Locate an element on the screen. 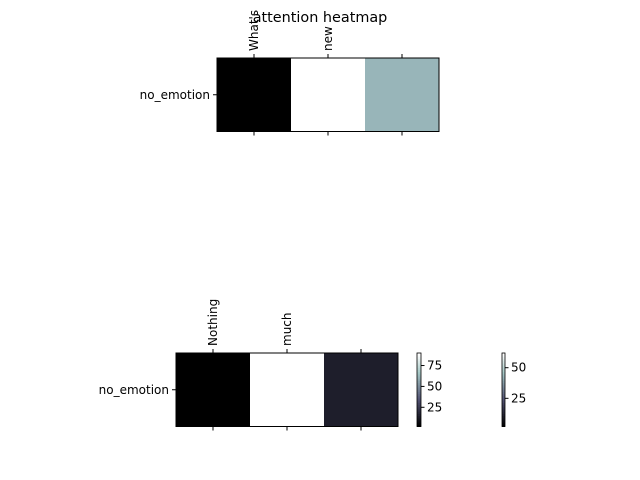 The image size is (640, 480). x-tick-label: new is located at coordinates (328, 38).